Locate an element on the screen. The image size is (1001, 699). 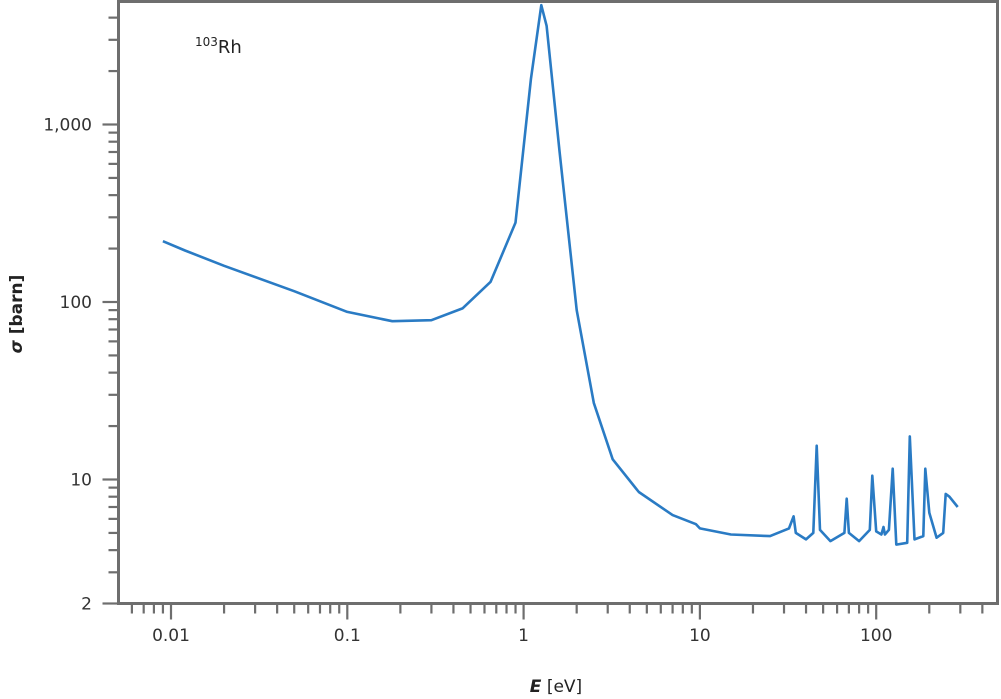
isotope-symbol: Rh is located at coordinates (230, 47).